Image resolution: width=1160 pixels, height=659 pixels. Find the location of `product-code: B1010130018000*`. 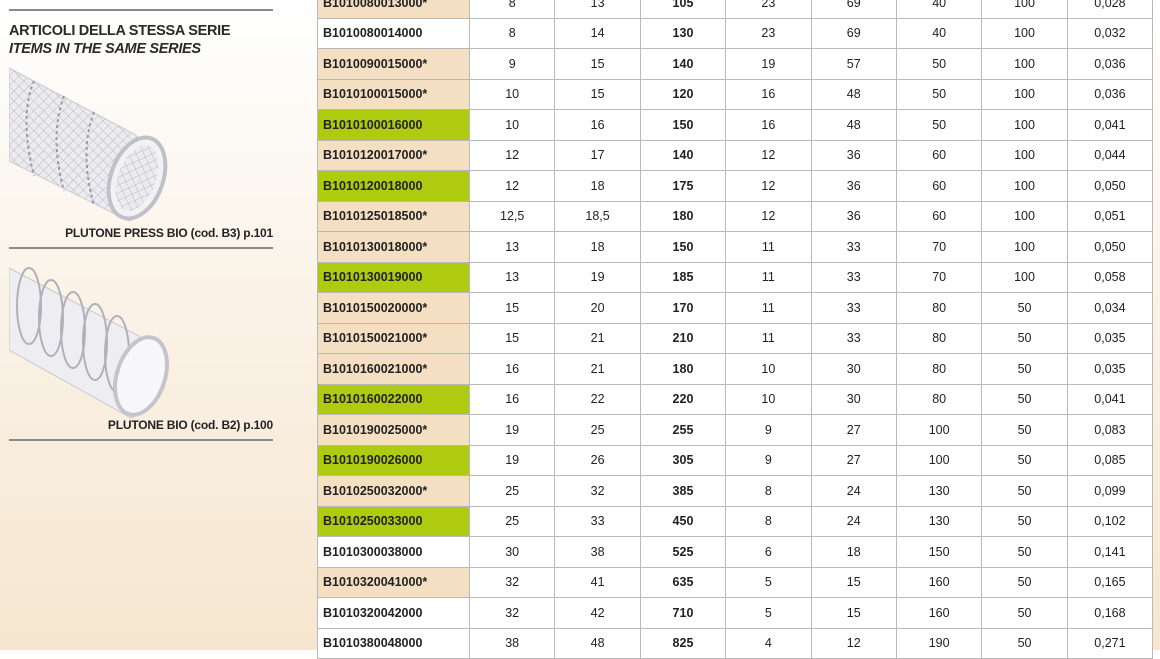

product-code: B1010130018000* is located at coordinates (393, 247).